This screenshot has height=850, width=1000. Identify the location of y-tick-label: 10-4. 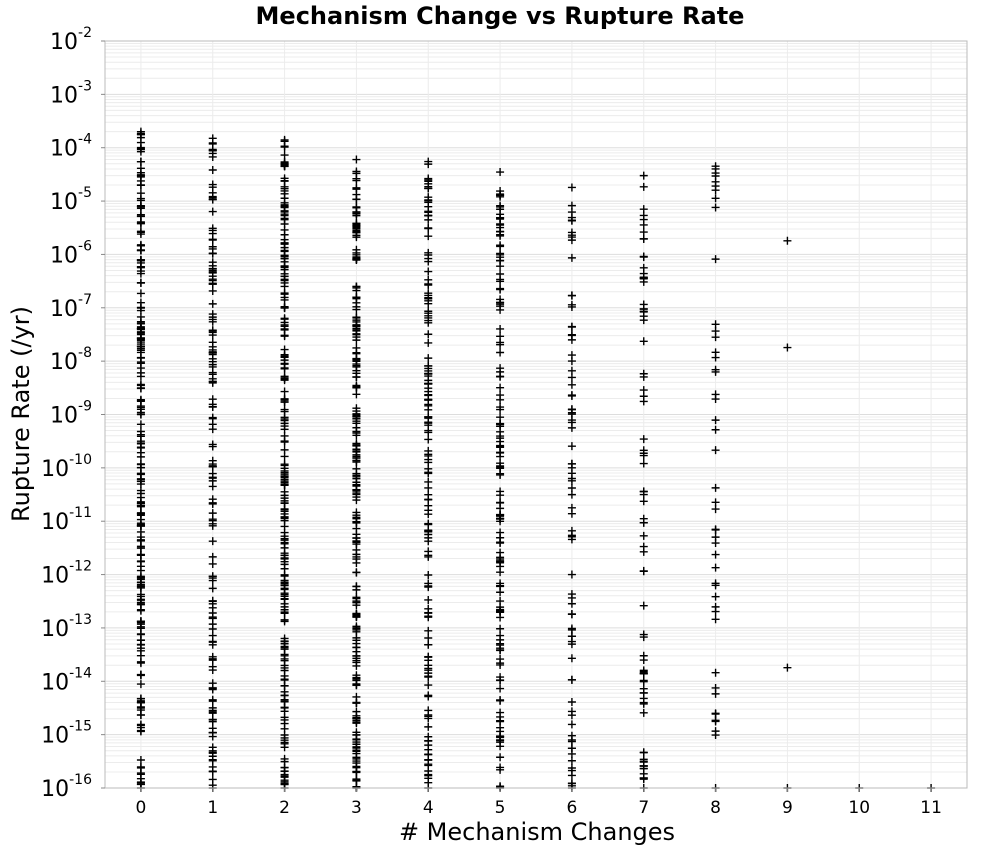
(71, 147).